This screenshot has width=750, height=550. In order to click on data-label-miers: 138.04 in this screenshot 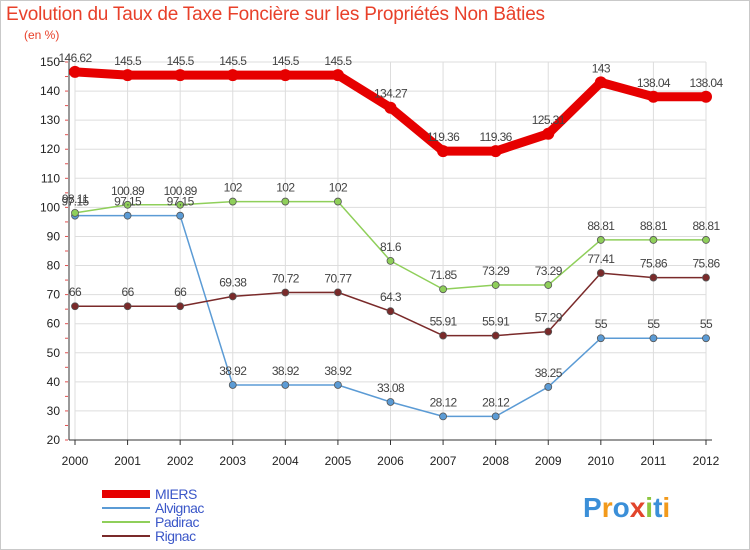, I will do `click(654, 83)`.